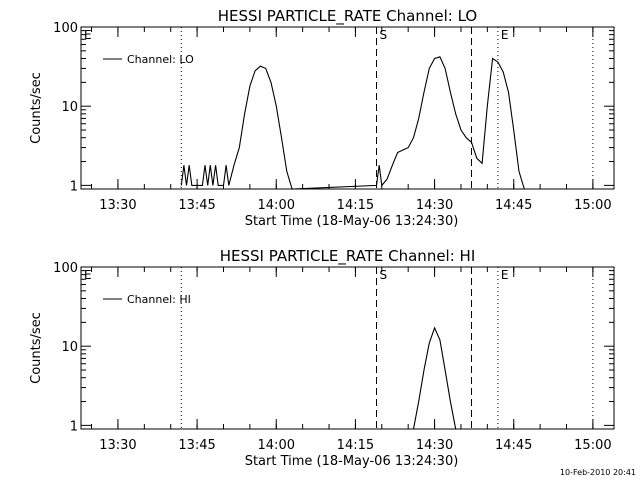 The image size is (640, 485). I want to click on chart-0-x-tick-label-3: 14:15, so click(355, 205).